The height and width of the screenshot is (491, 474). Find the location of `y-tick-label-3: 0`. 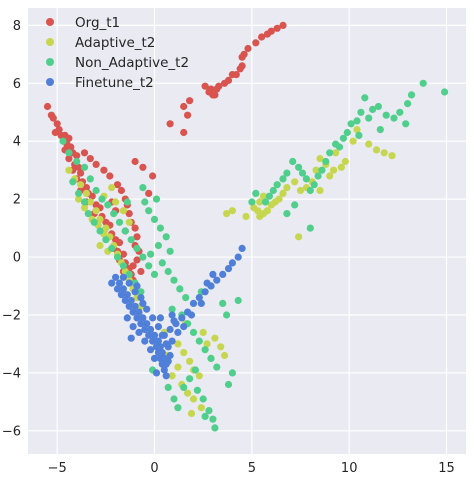

y-tick-label-3: 0 is located at coordinates (17, 258).